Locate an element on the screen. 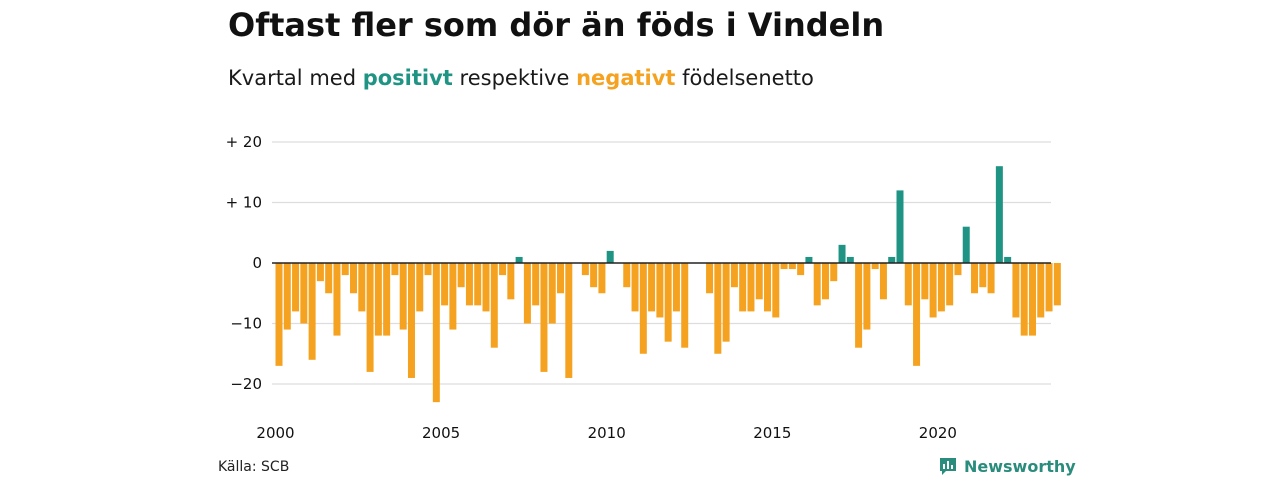  x-tick-label: 2010 is located at coordinates (607, 433).